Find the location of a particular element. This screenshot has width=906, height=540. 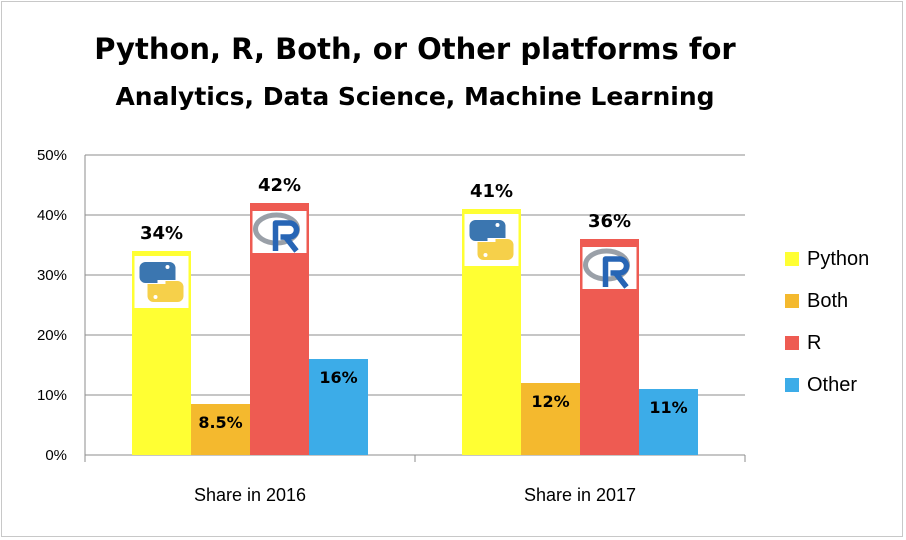

legend-label: Other is located at coordinates (832, 385).